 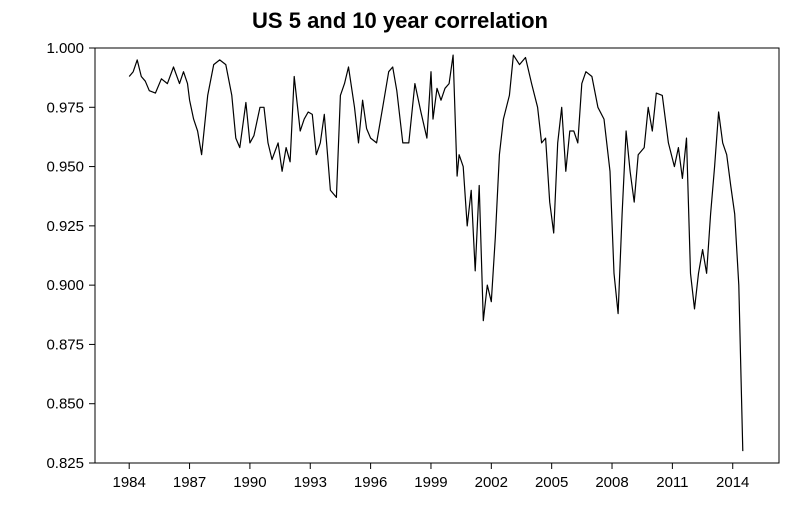 I want to click on x-tick-label: 2014, so click(x=732, y=482).